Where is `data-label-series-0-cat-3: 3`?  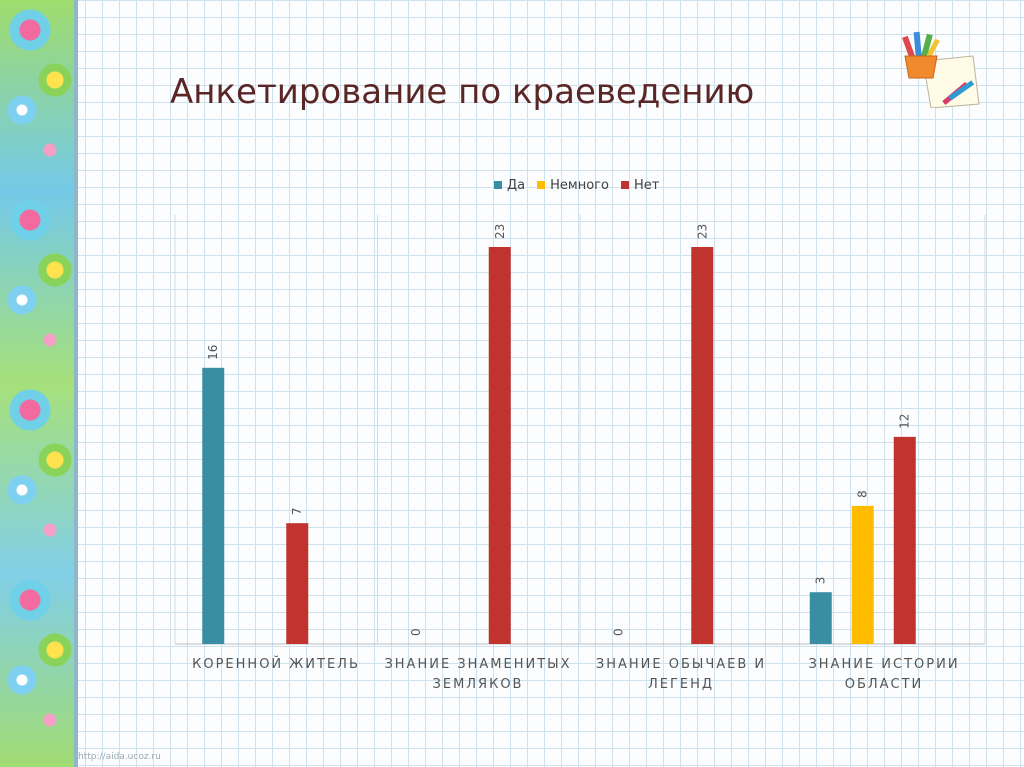 data-label-series-0-cat-3: 3 is located at coordinates (821, 581).